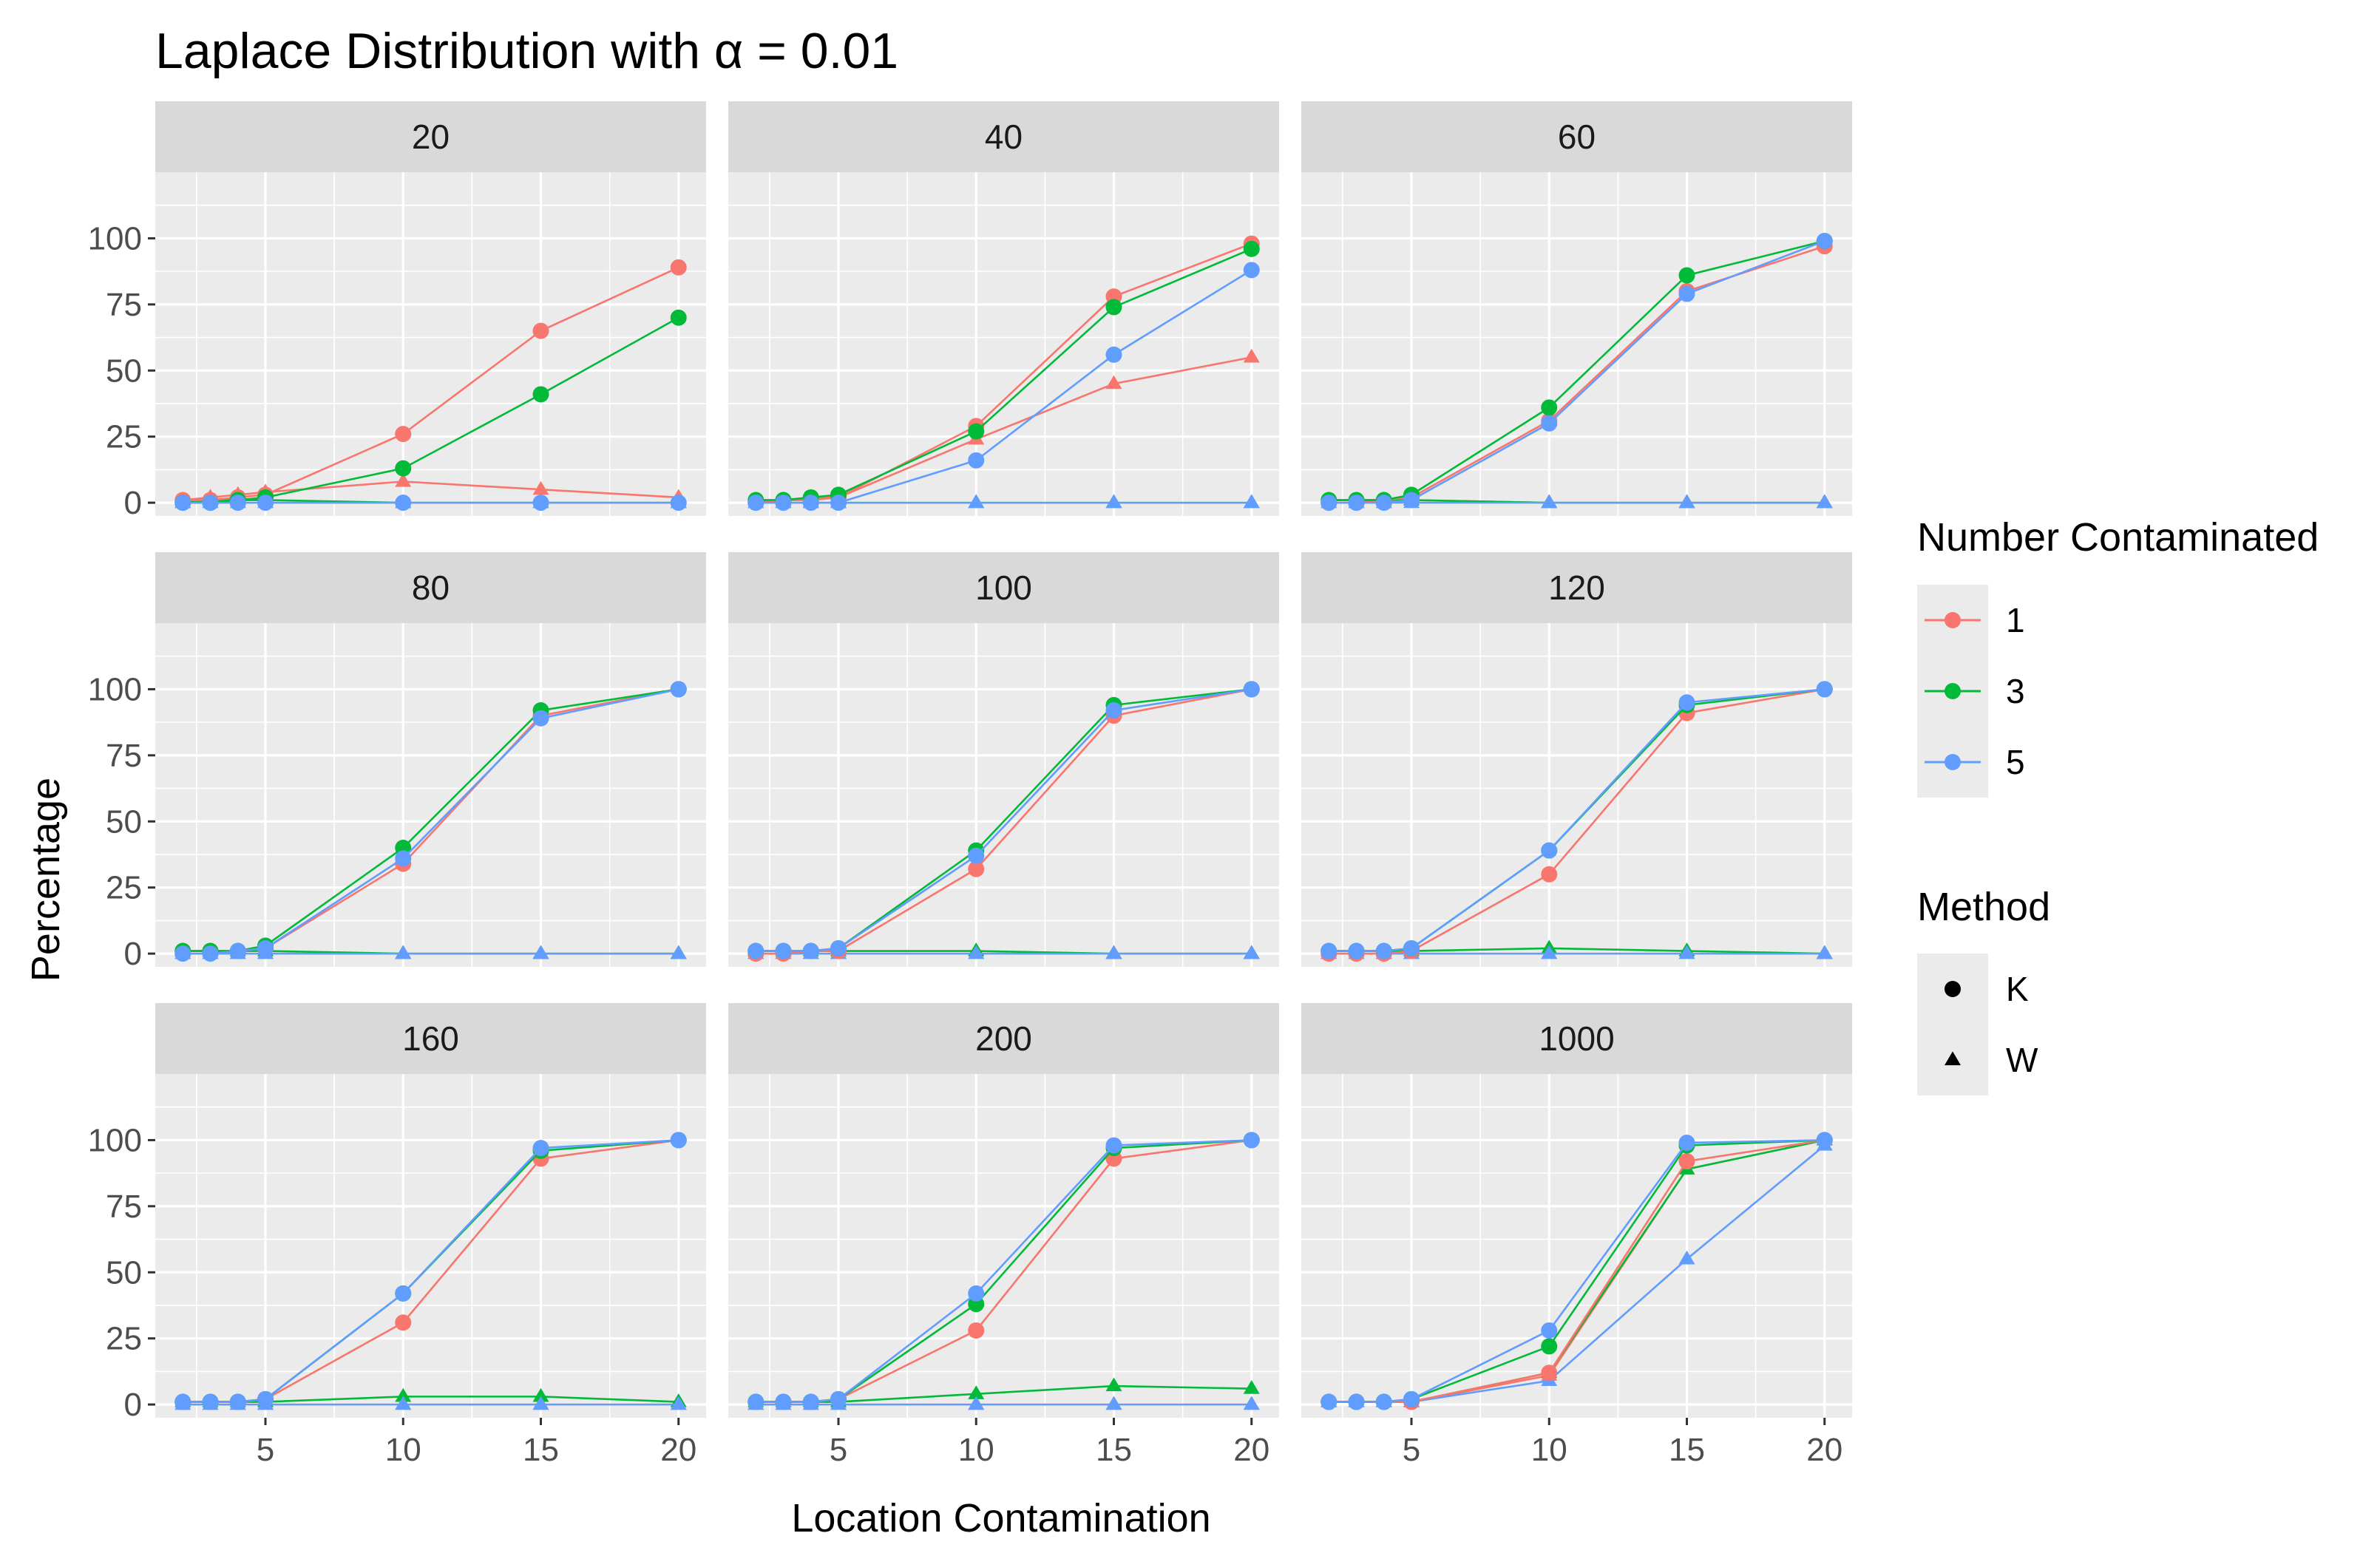 This screenshot has width=2380, height=1553. Describe the element at coordinates (1004, 759) in the screenshot. I see `panel-100: 100` at that location.